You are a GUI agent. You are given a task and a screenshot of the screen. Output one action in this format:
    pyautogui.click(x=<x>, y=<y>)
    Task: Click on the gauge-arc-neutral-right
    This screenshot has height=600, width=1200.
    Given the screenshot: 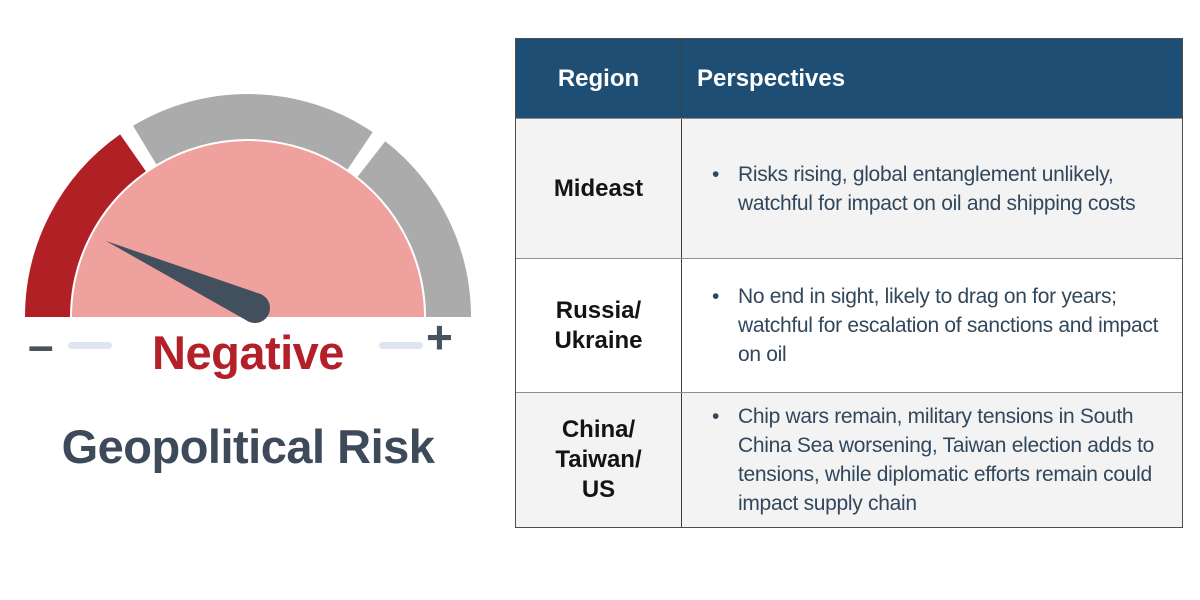 What is the action you would take?
    pyautogui.click(x=414, y=229)
    